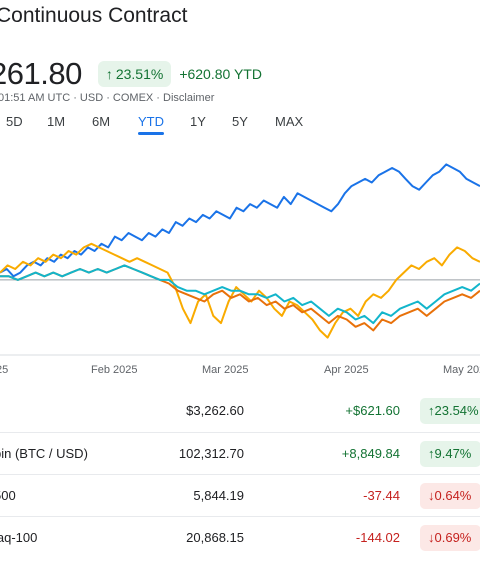 The width and height of the screenshot is (480, 565). Describe the element at coordinates (381, 495) in the screenshot. I see `asset-change: -37.44` at that location.